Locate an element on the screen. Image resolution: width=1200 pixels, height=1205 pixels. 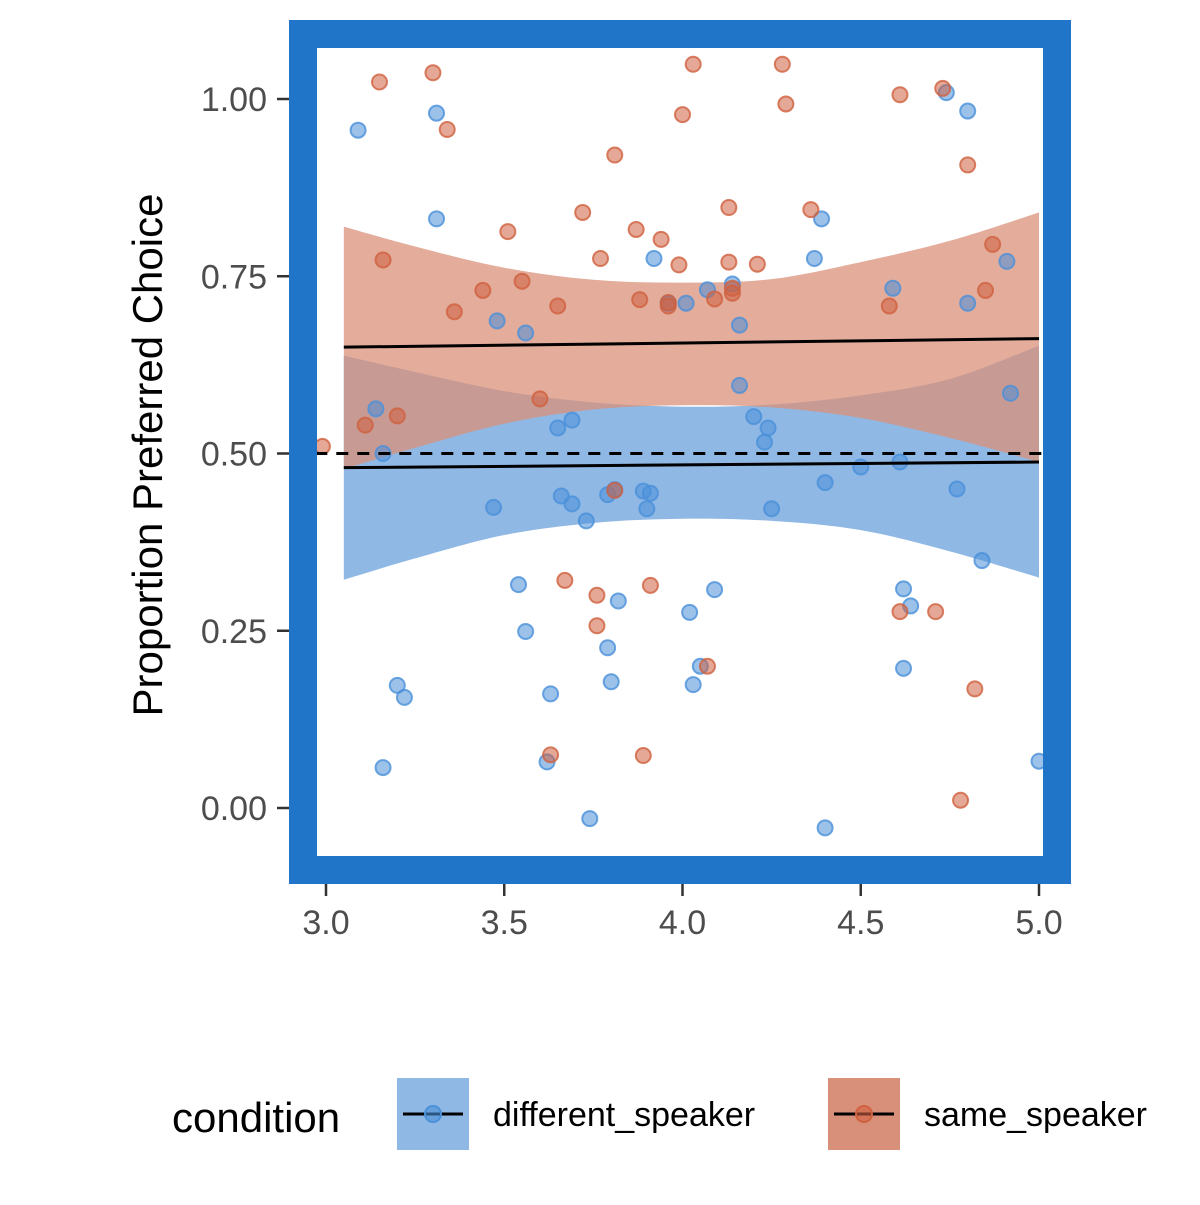
x-tick-label: 4.0 is located at coordinates (682, 923).